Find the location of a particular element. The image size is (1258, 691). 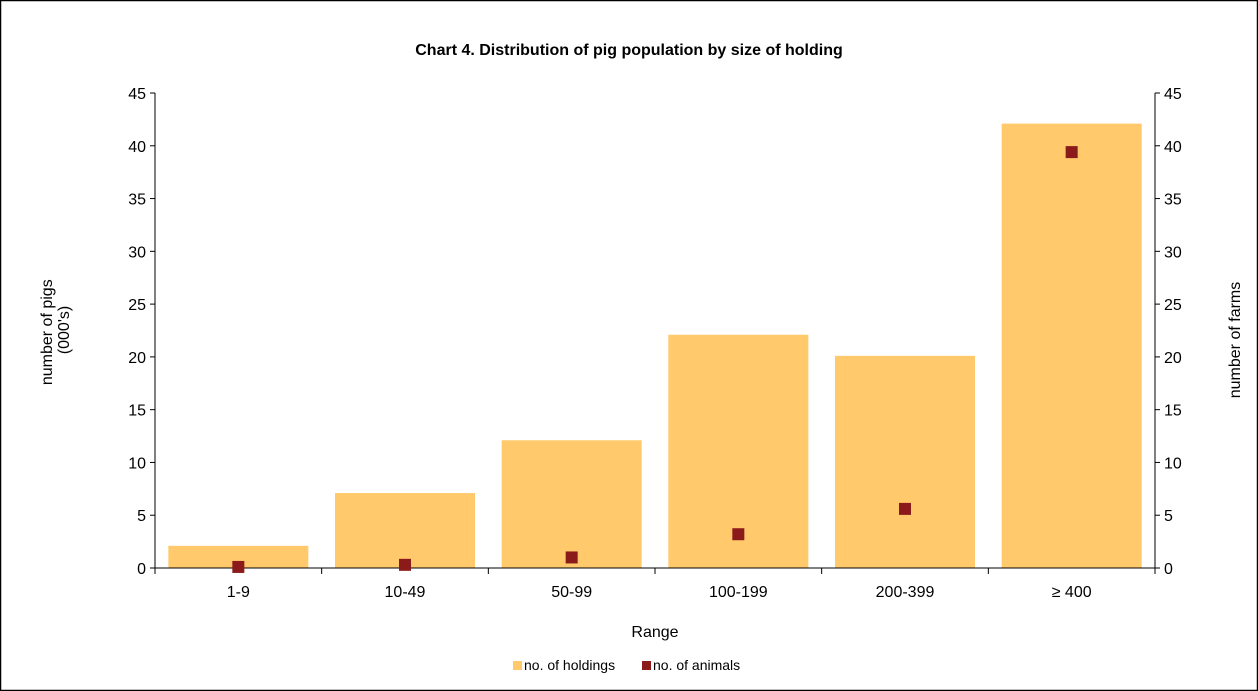

x-tick-label: 100-199 is located at coordinates (738, 592).